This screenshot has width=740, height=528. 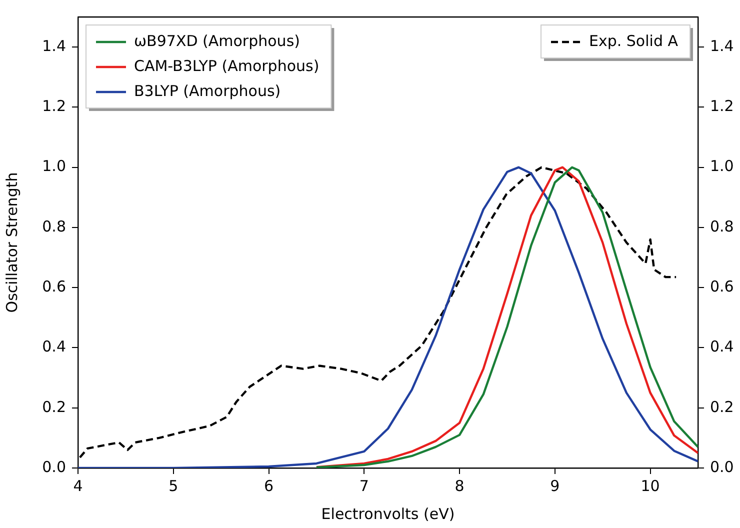 I want to click on y2-tick-label: 0.6, so click(x=722, y=286).